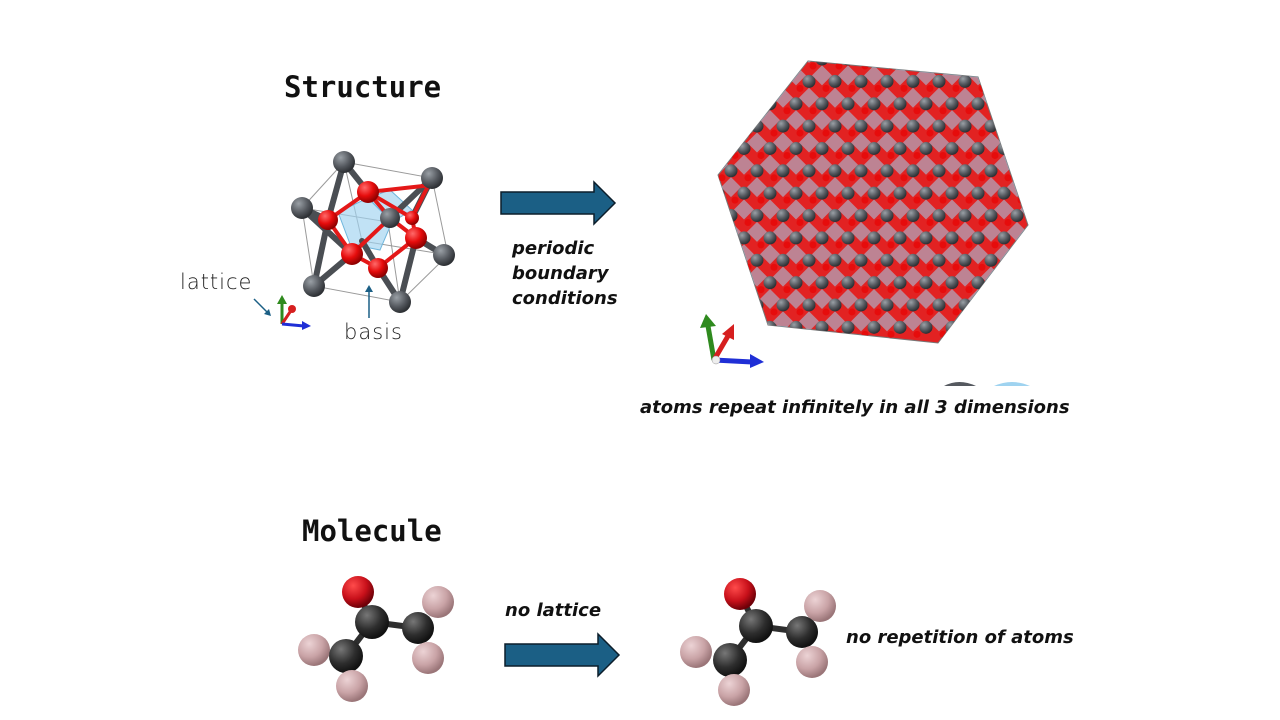  Describe the element at coordinates (553, 610) in the screenshot. I see `no-lattice-label: no lattice` at that location.